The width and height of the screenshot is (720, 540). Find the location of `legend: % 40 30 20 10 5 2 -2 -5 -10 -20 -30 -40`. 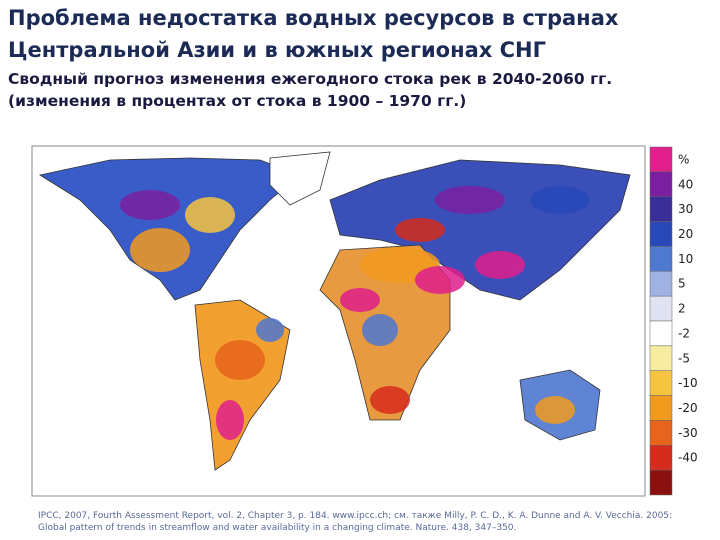

legend: % 40 30 20 10 5 2 -2 -5 -10 -20 -30 -40 is located at coordinates (673, 321).